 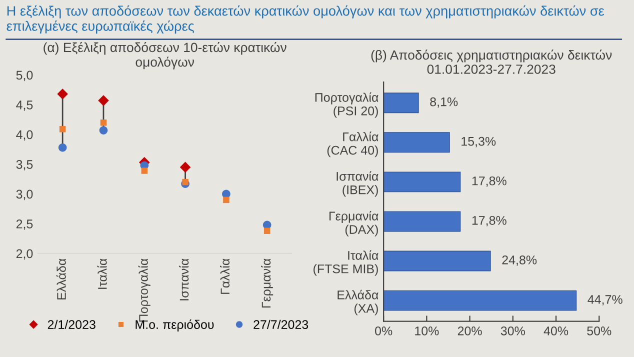 What do you see at coordinates (352, 145) in the screenshot?
I see `y-tick-label: Γαλλία (CAC 40)` at bounding box center [352, 145].